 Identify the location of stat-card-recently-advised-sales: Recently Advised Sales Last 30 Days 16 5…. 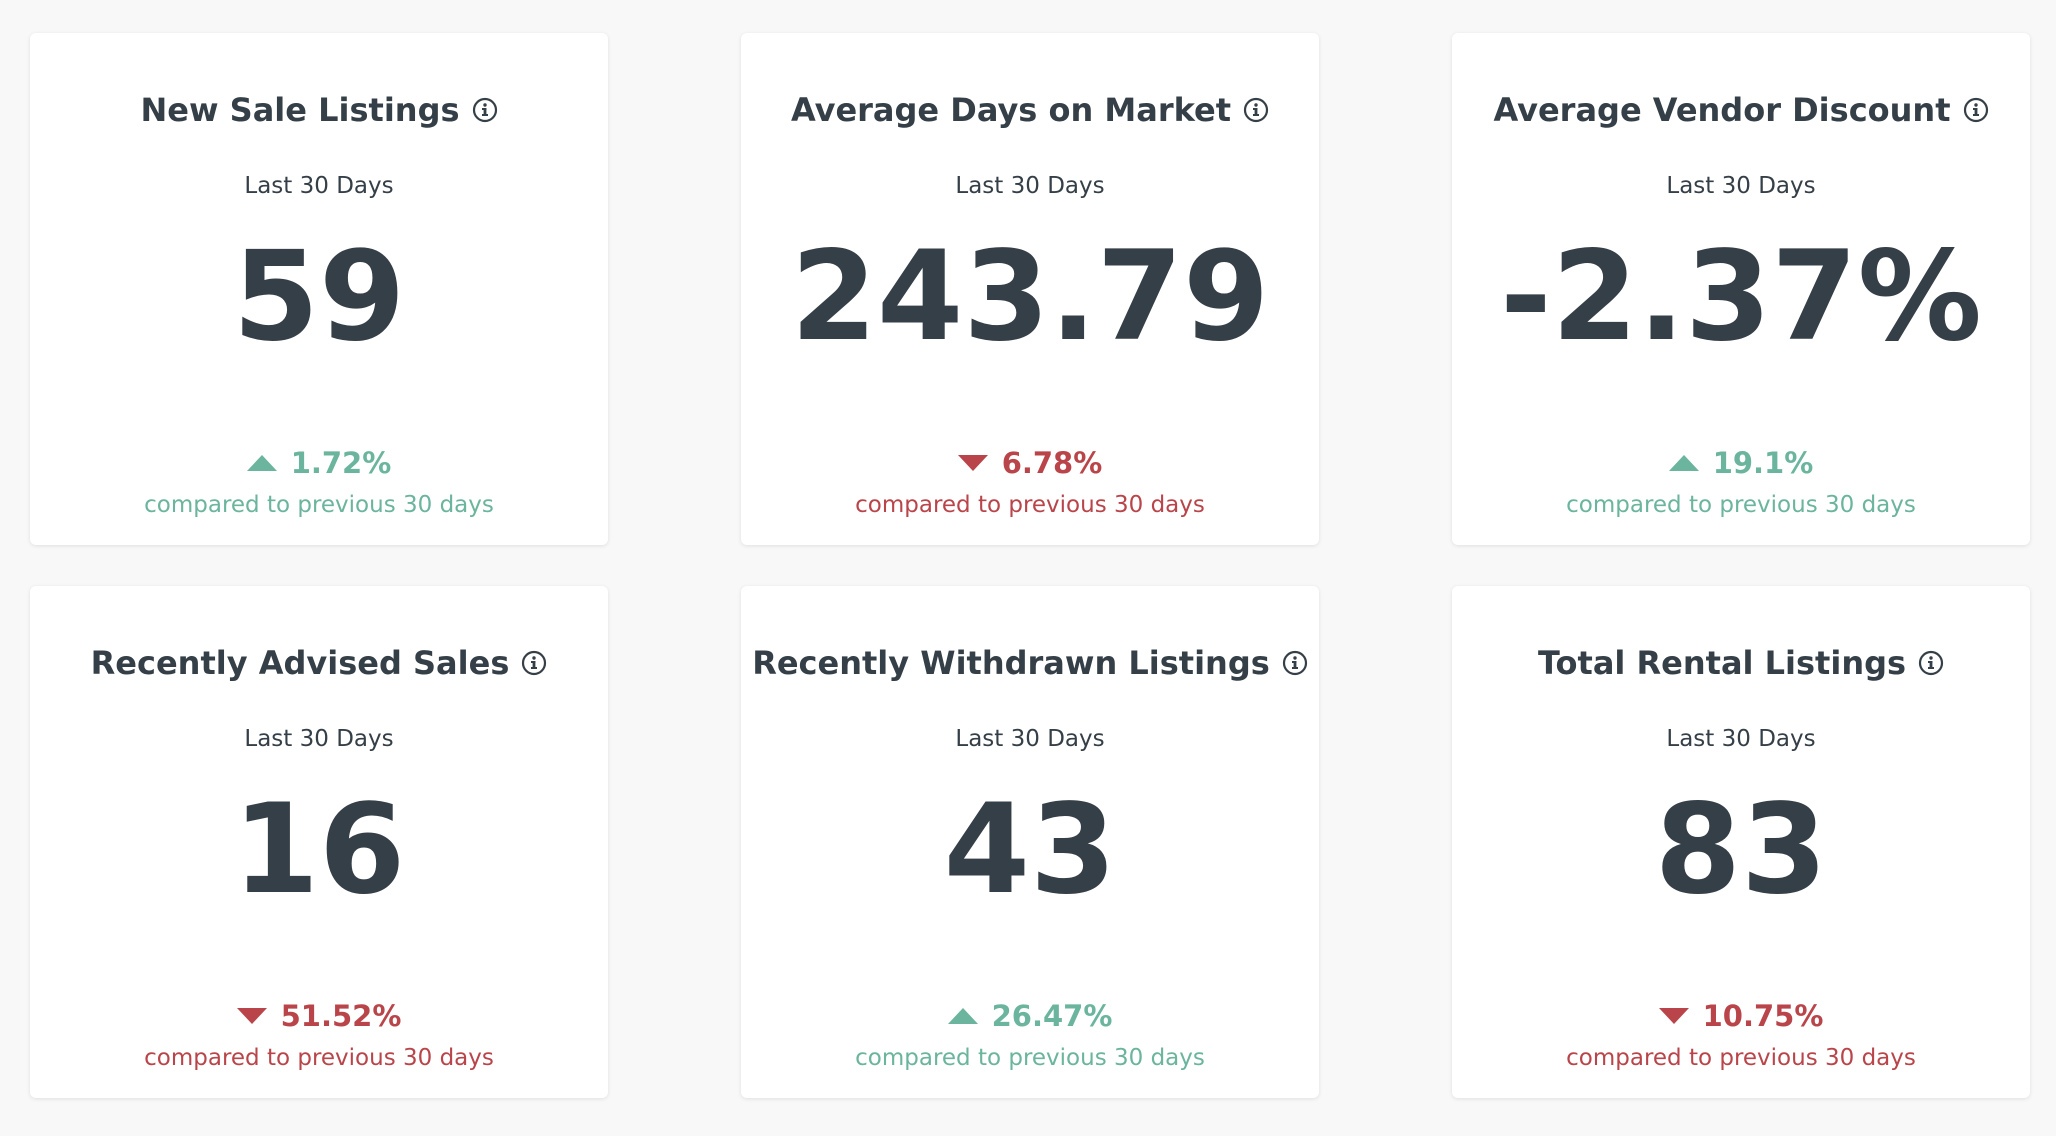
(319, 842).